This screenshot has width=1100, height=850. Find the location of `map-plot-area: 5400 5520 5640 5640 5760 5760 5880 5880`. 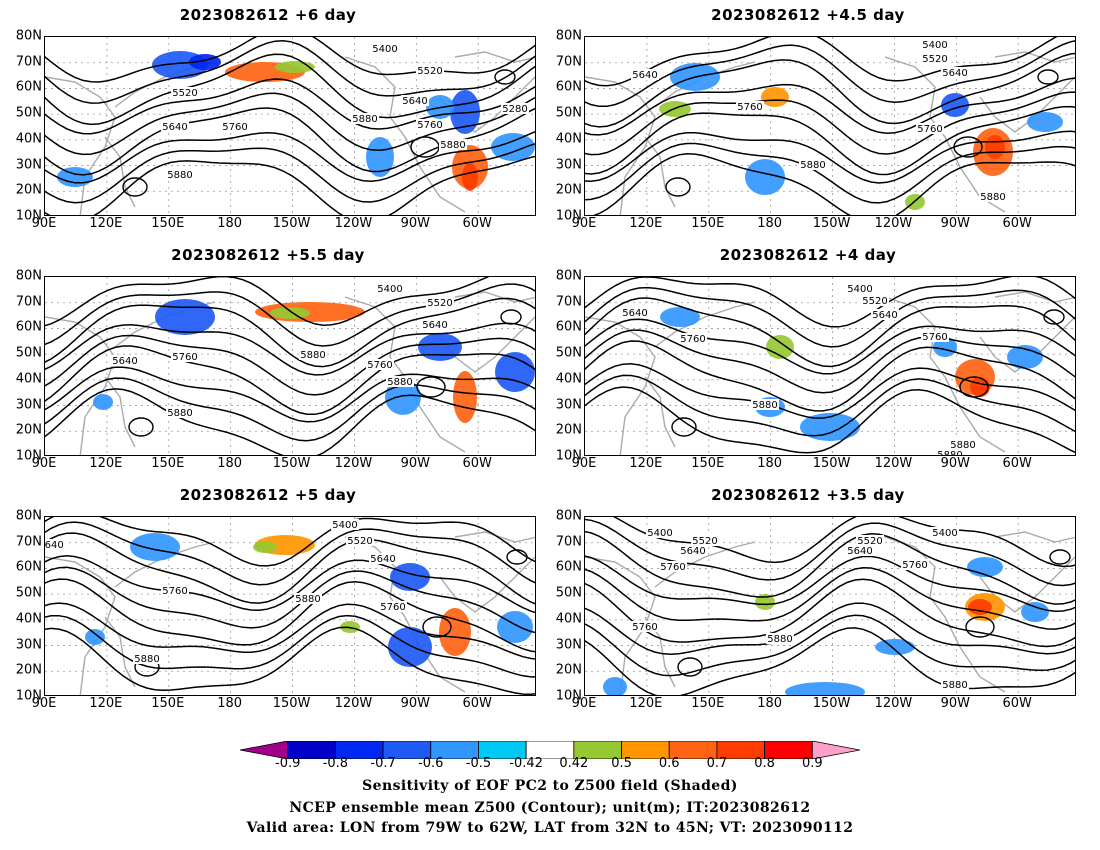

map-plot-area: 5400 5520 5640 5640 5760 5760 5880 5880 is located at coordinates (830, 126).